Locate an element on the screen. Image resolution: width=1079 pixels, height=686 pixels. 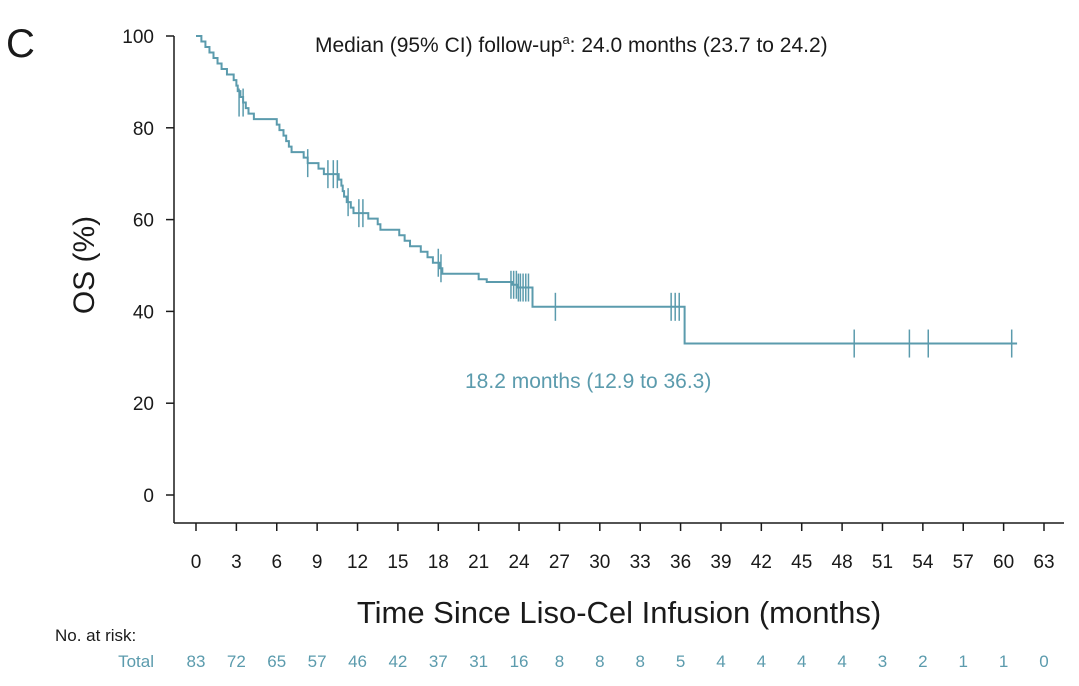
x-tick-label: 9 is located at coordinates (317, 562).